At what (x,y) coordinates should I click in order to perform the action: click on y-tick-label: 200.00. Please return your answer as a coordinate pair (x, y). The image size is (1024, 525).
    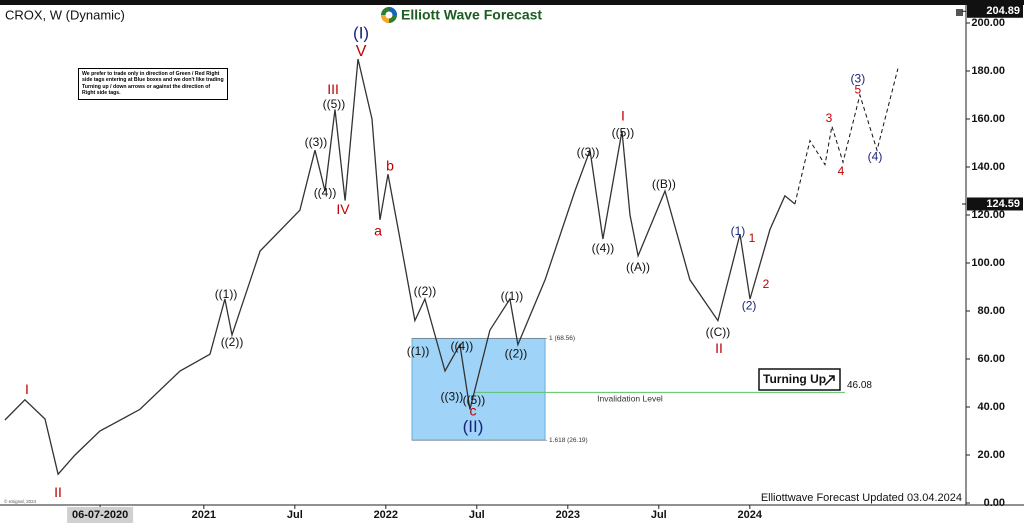
    Looking at the image, I should click on (988, 23).